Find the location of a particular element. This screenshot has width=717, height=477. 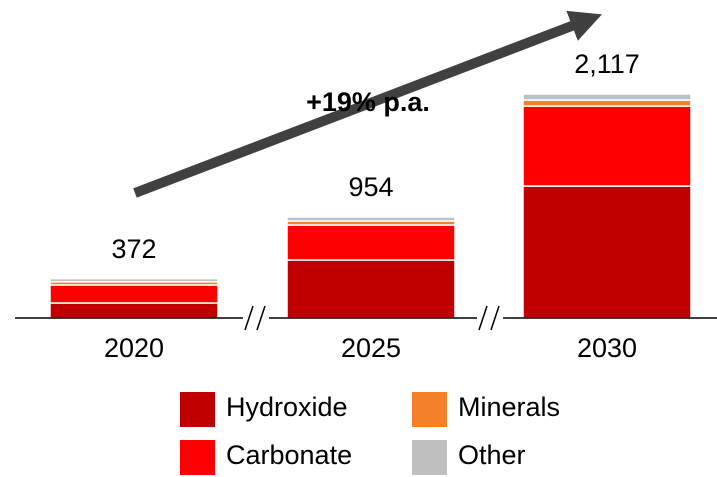

legend-label: Other is located at coordinates (492, 455).